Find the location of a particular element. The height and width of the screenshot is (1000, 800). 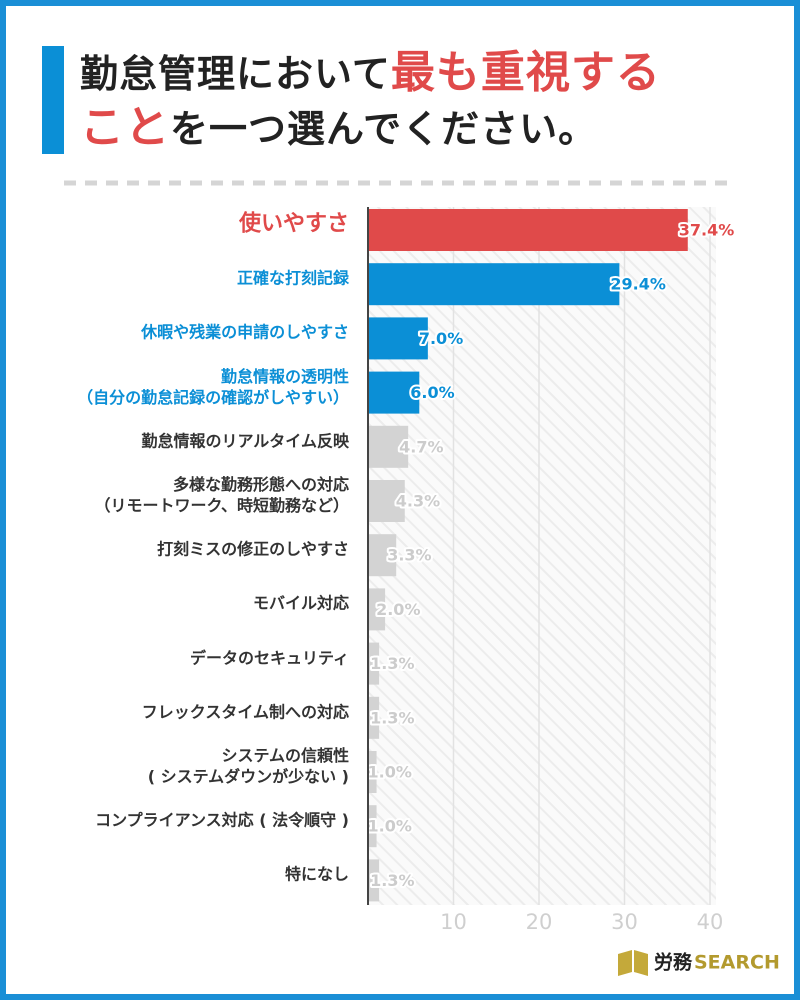

category-label: 勤怠情報のリアルタイム反映 is located at coordinates (245, 441).